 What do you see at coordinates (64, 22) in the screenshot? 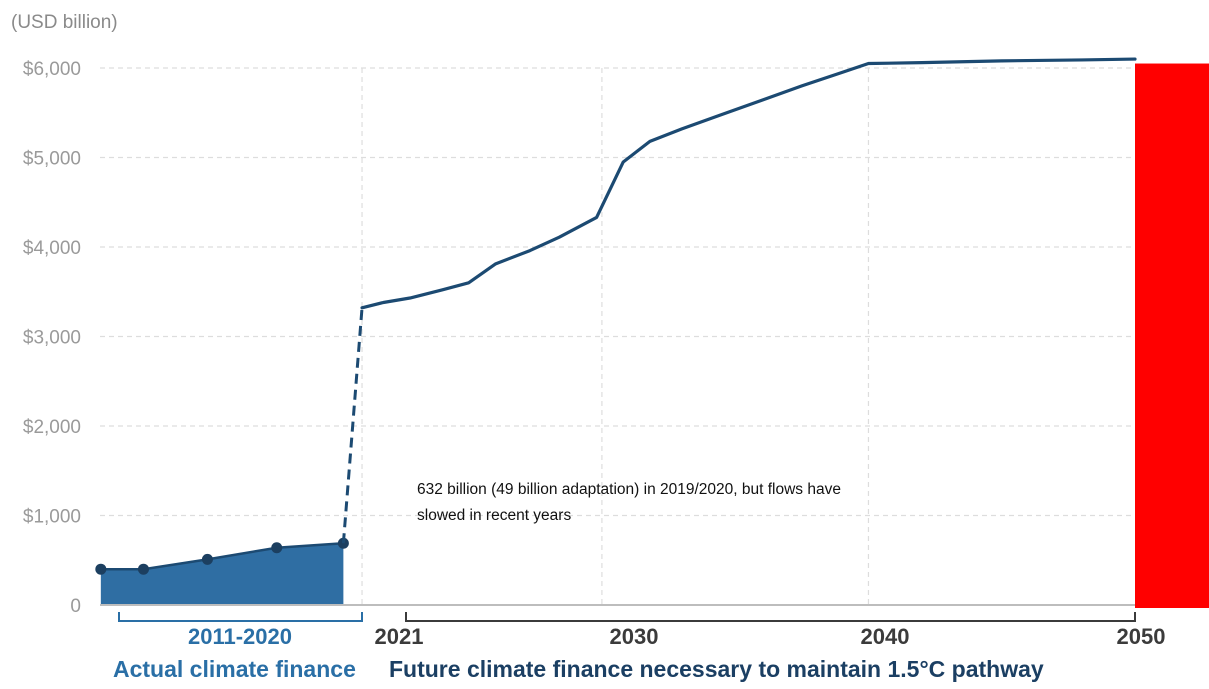
I see `unit-label: (USD billion)` at bounding box center [64, 22].